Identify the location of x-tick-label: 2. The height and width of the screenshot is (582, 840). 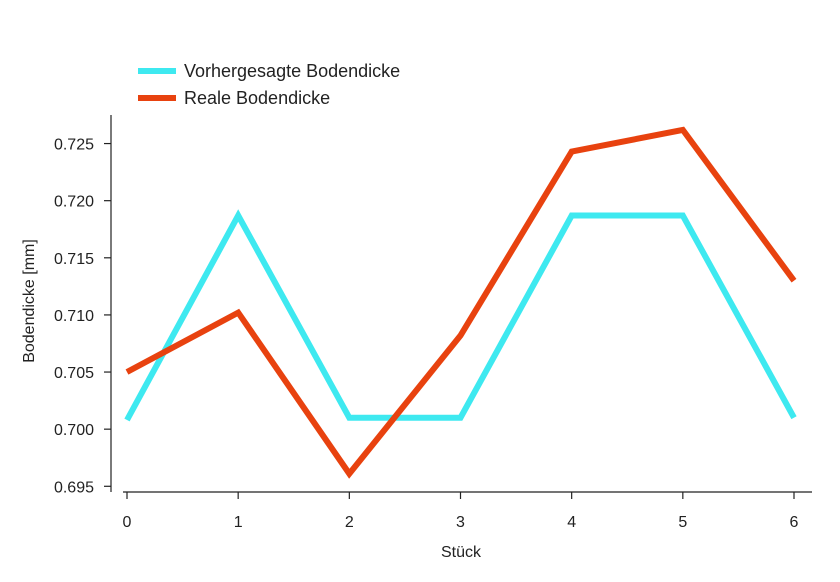
(349, 522).